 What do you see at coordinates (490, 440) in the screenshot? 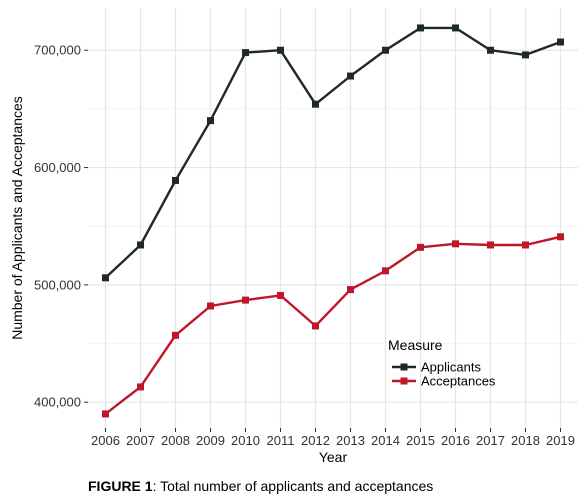
I see `x-tick-label: 2017` at bounding box center [490, 440].